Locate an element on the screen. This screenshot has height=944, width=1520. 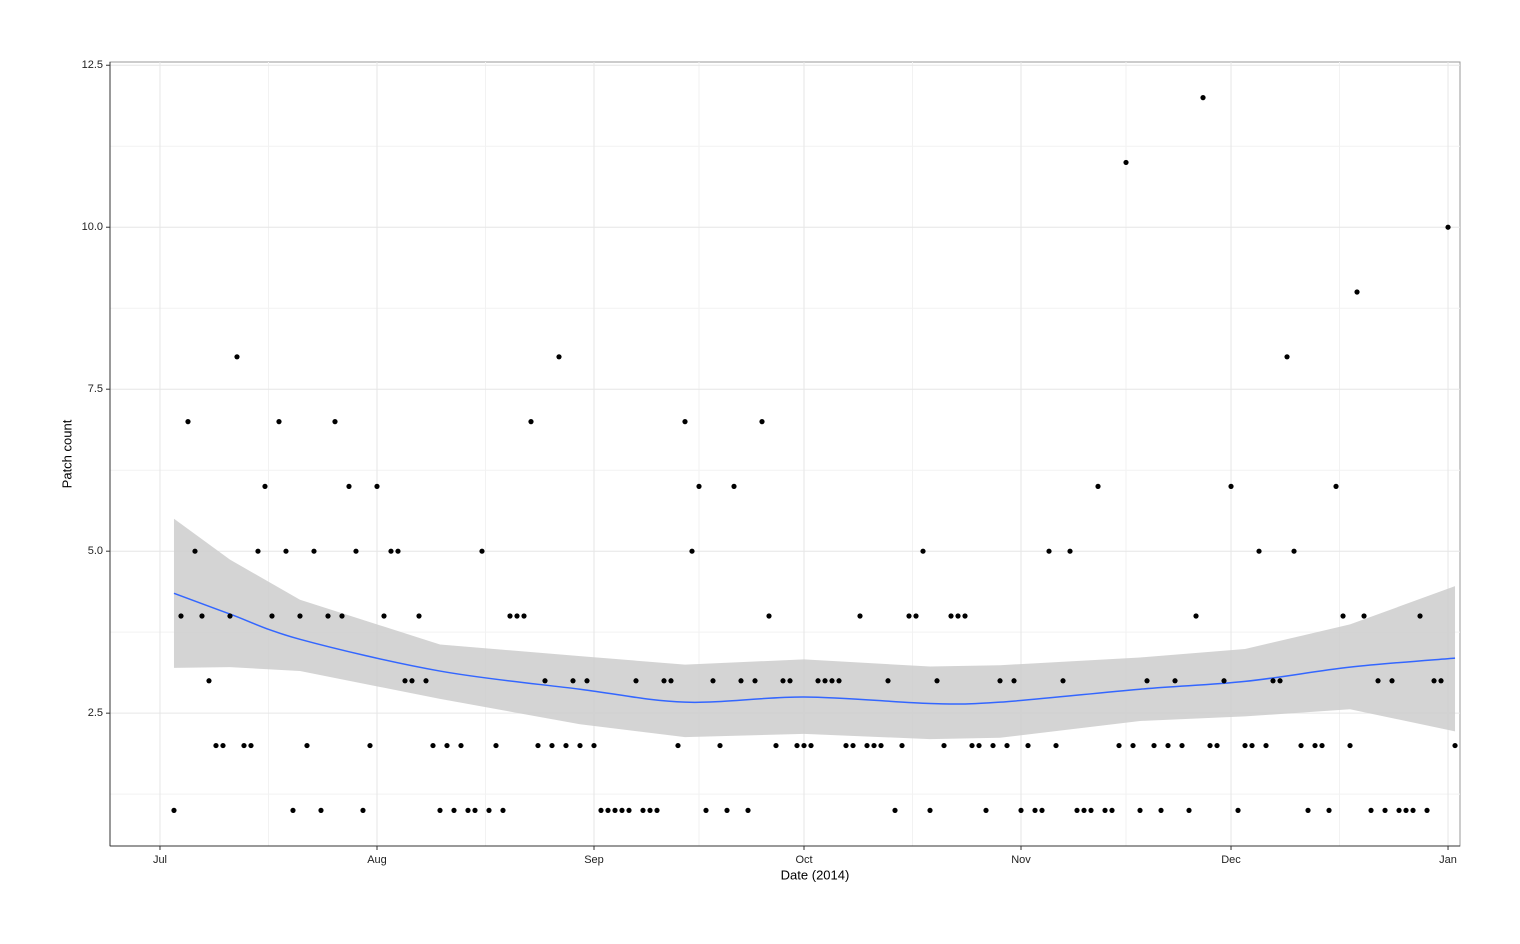
x-tick-label: Oct is located at coordinates (803, 860).